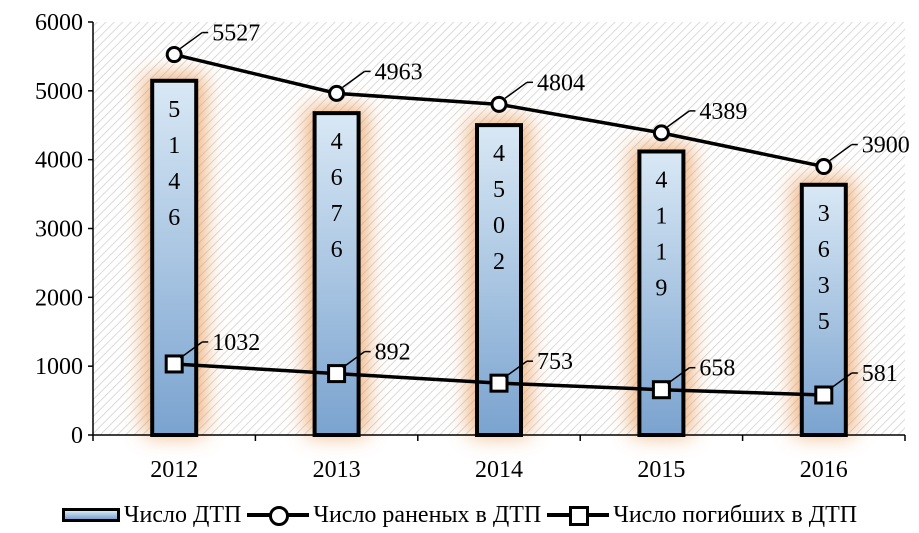 This screenshot has height=533, width=919. What do you see at coordinates (182, 514) in the screenshot?
I see `legend-bars-label: Число ДТП` at bounding box center [182, 514].